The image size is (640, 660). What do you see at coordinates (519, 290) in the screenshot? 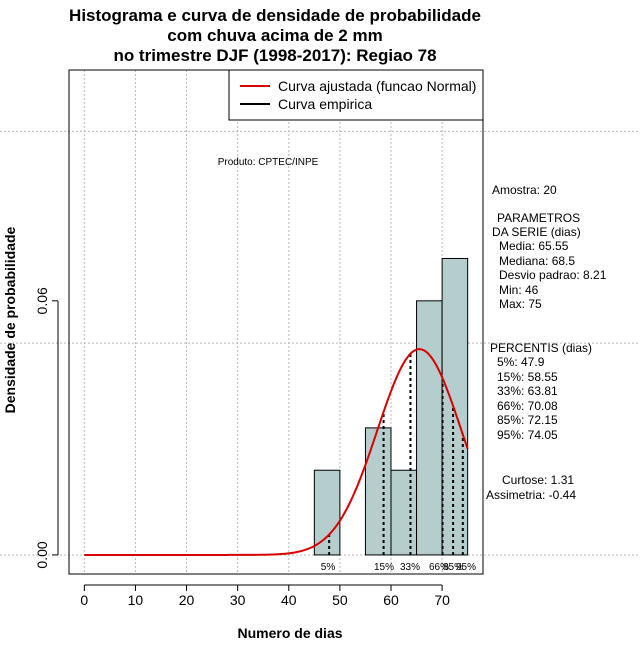
I see `stat-min: Min: 46` at bounding box center [519, 290].